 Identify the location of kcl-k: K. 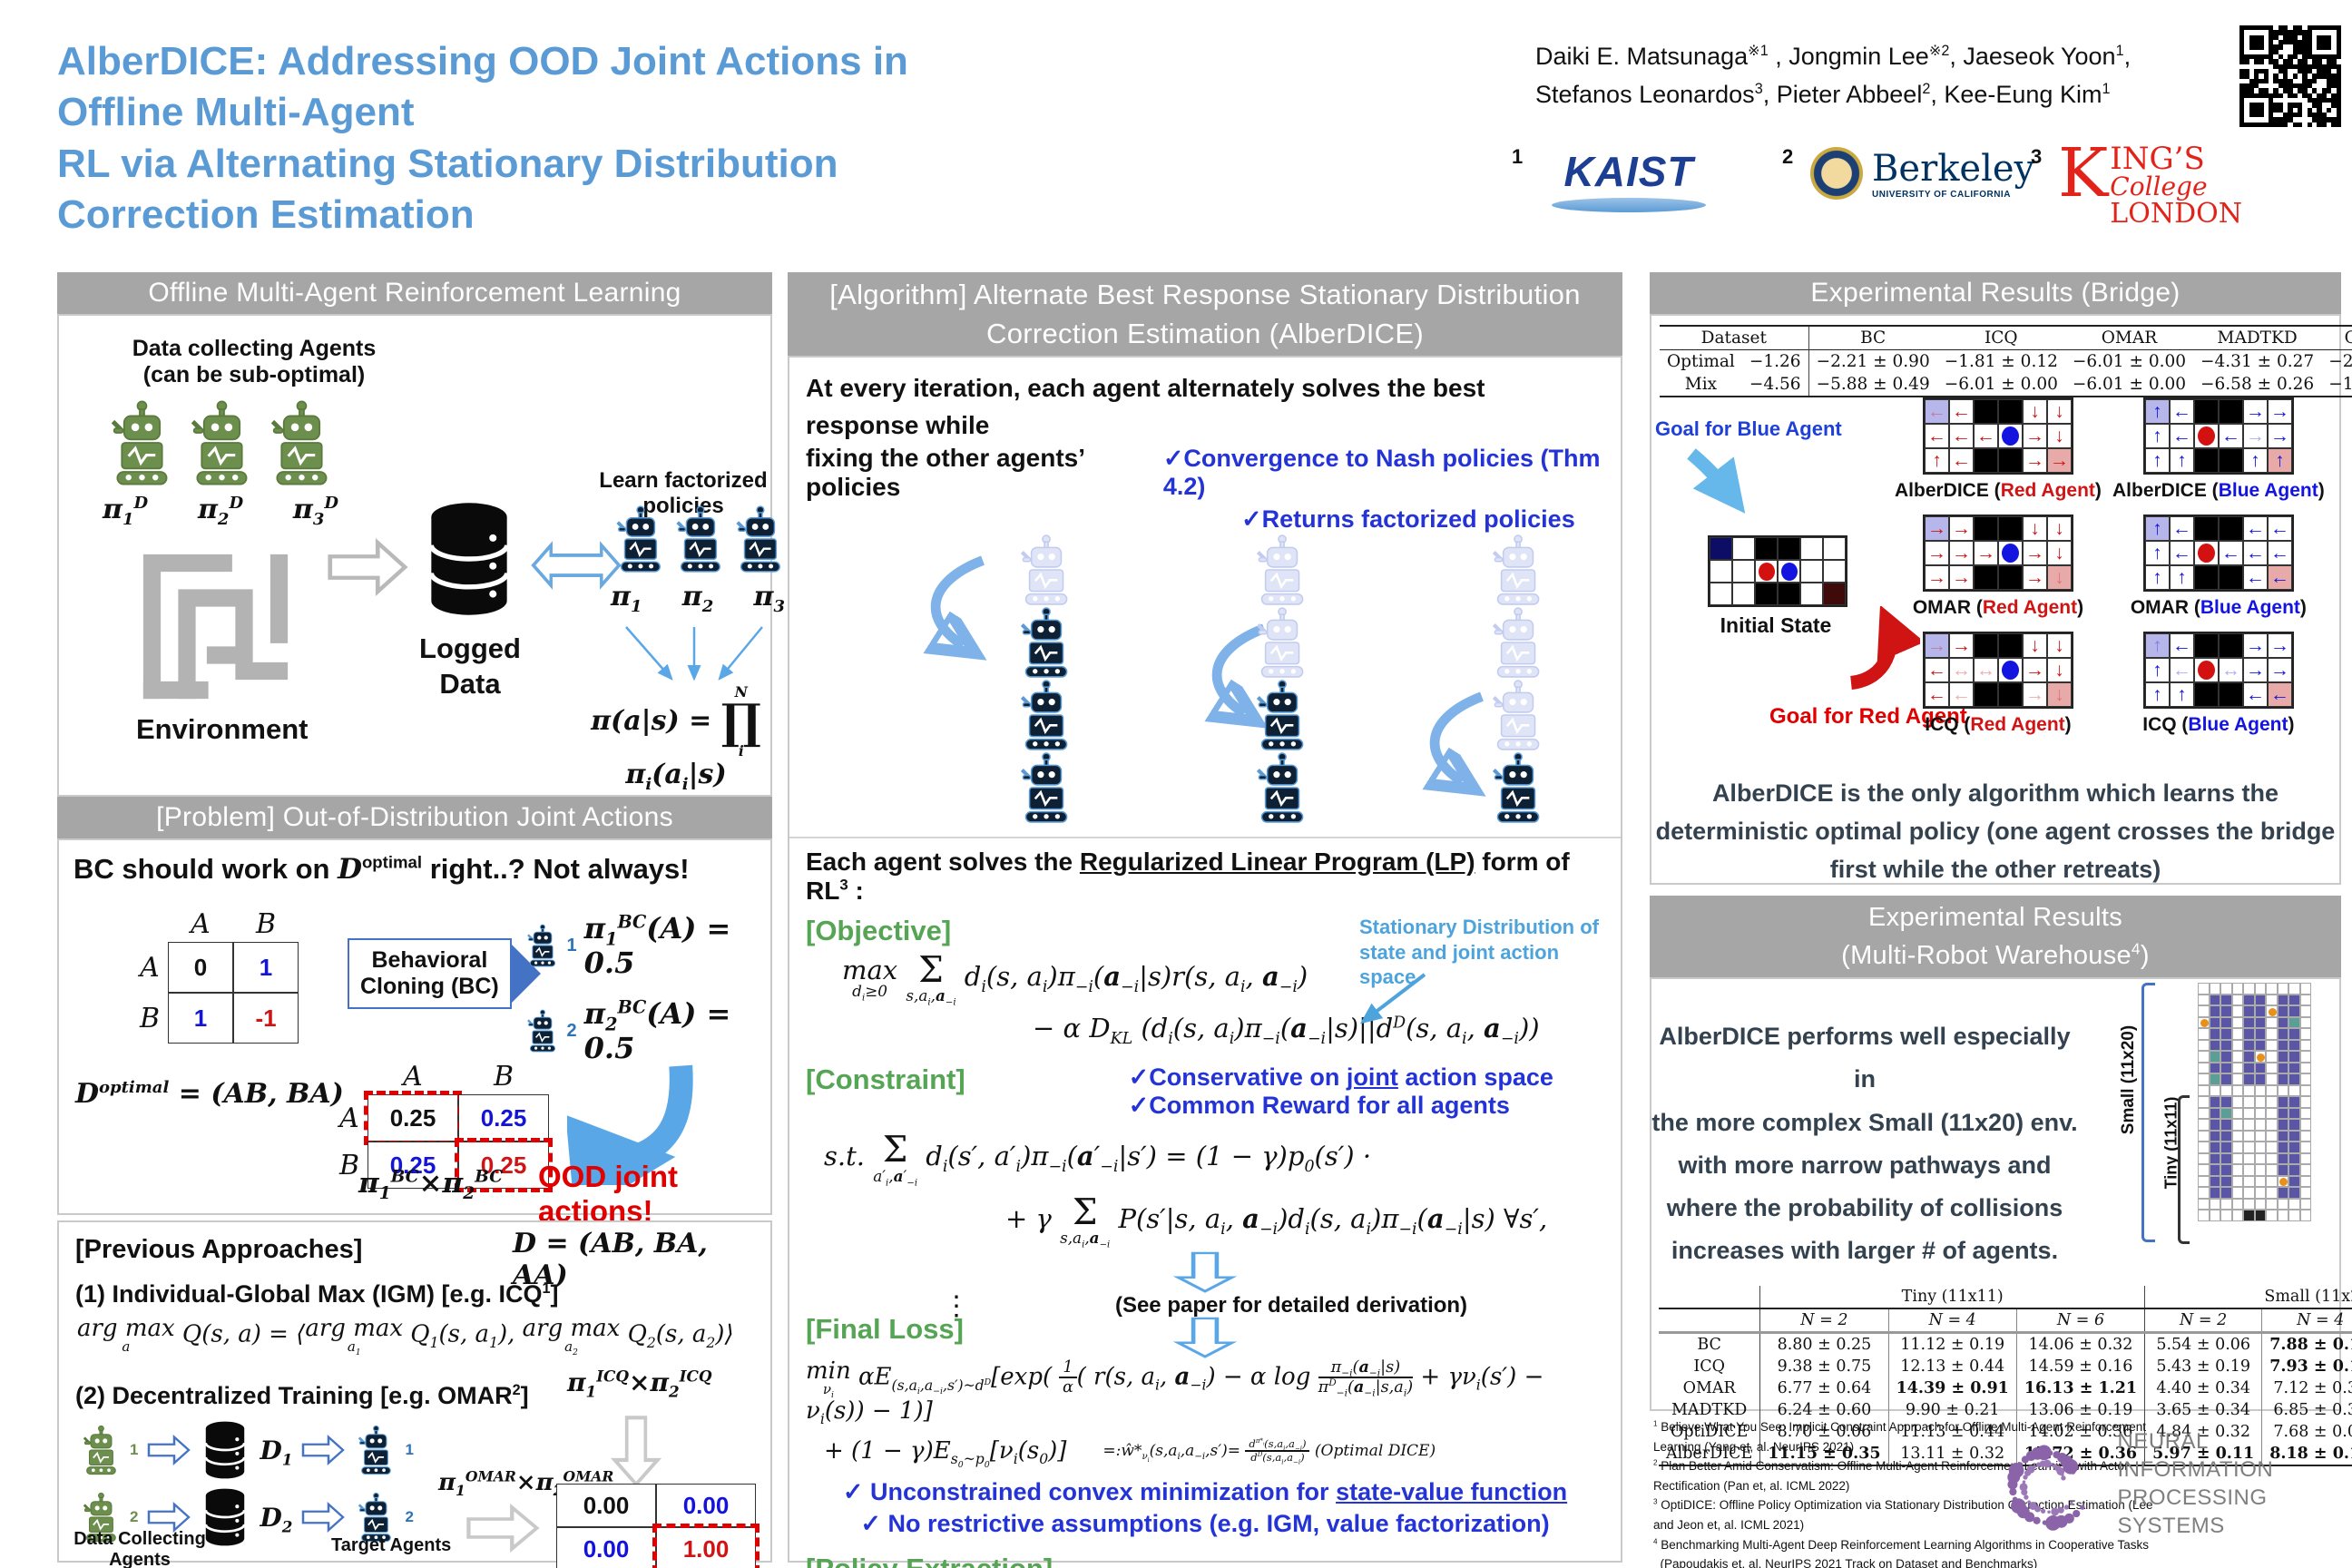
(2083, 173).